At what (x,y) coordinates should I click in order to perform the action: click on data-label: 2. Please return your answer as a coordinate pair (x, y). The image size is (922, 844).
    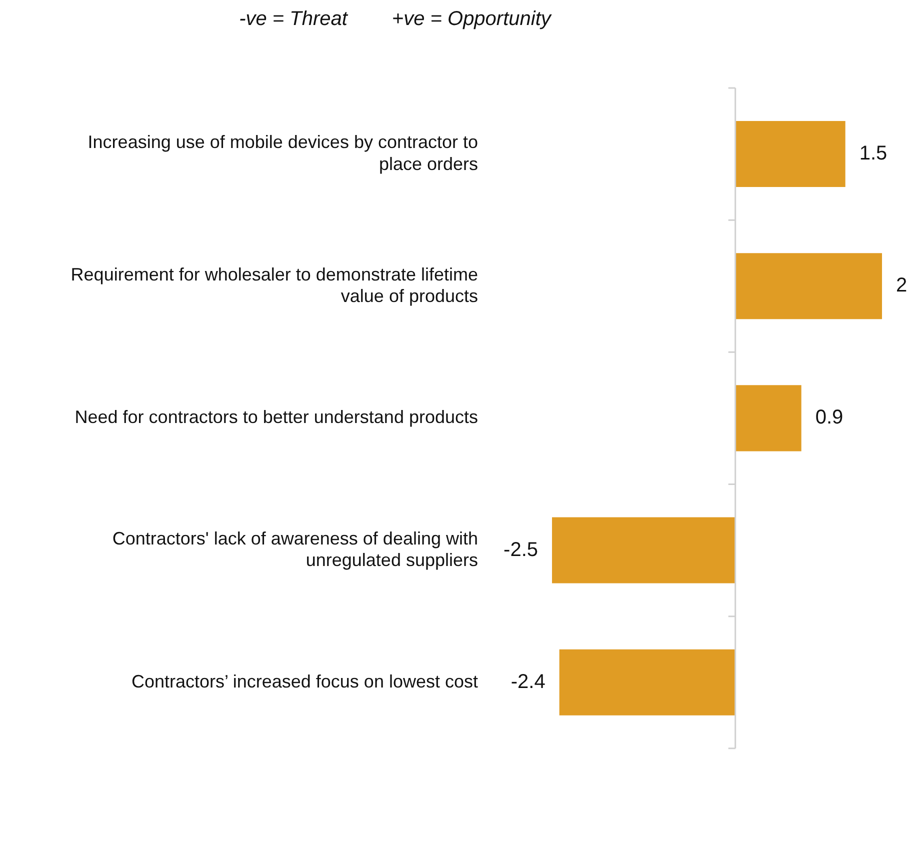
    Looking at the image, I should click on (902, 285).